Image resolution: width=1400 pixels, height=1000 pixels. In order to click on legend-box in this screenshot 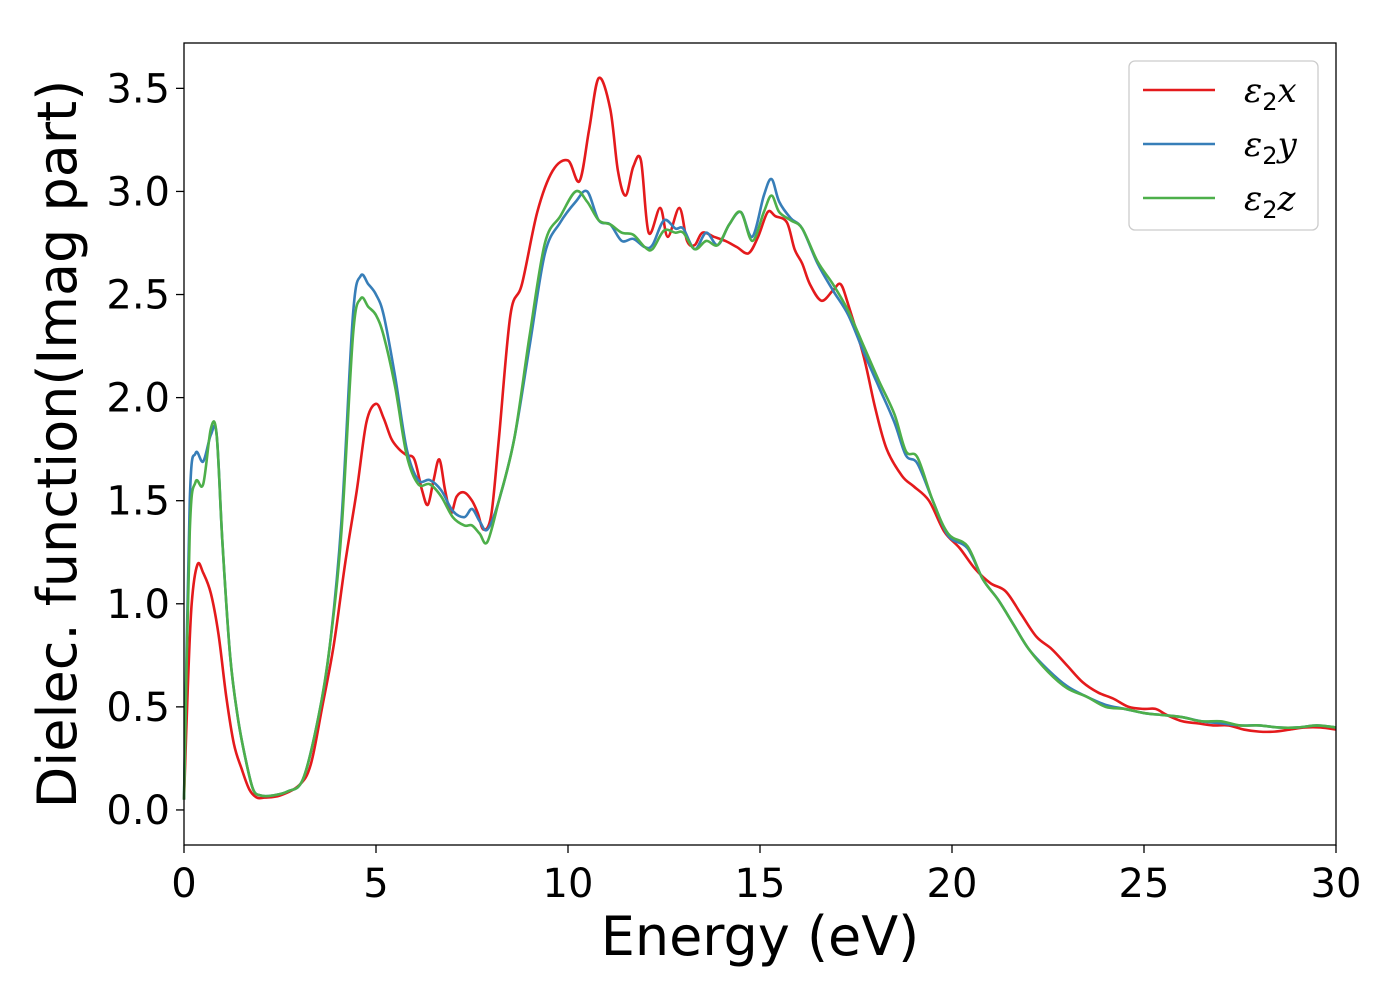, I will do `click(1223, 145)`.